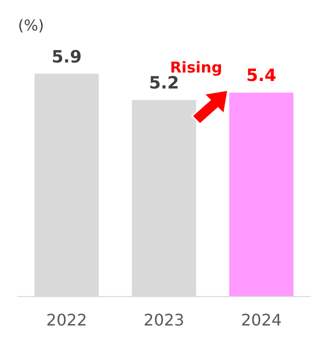 Image resolution: width=328 pixels, height=340 pixels. What do you see at coordinates (31, 25) in the screenshot?
I see `y-axis-title: (%)` at bounding box center [31, 25].